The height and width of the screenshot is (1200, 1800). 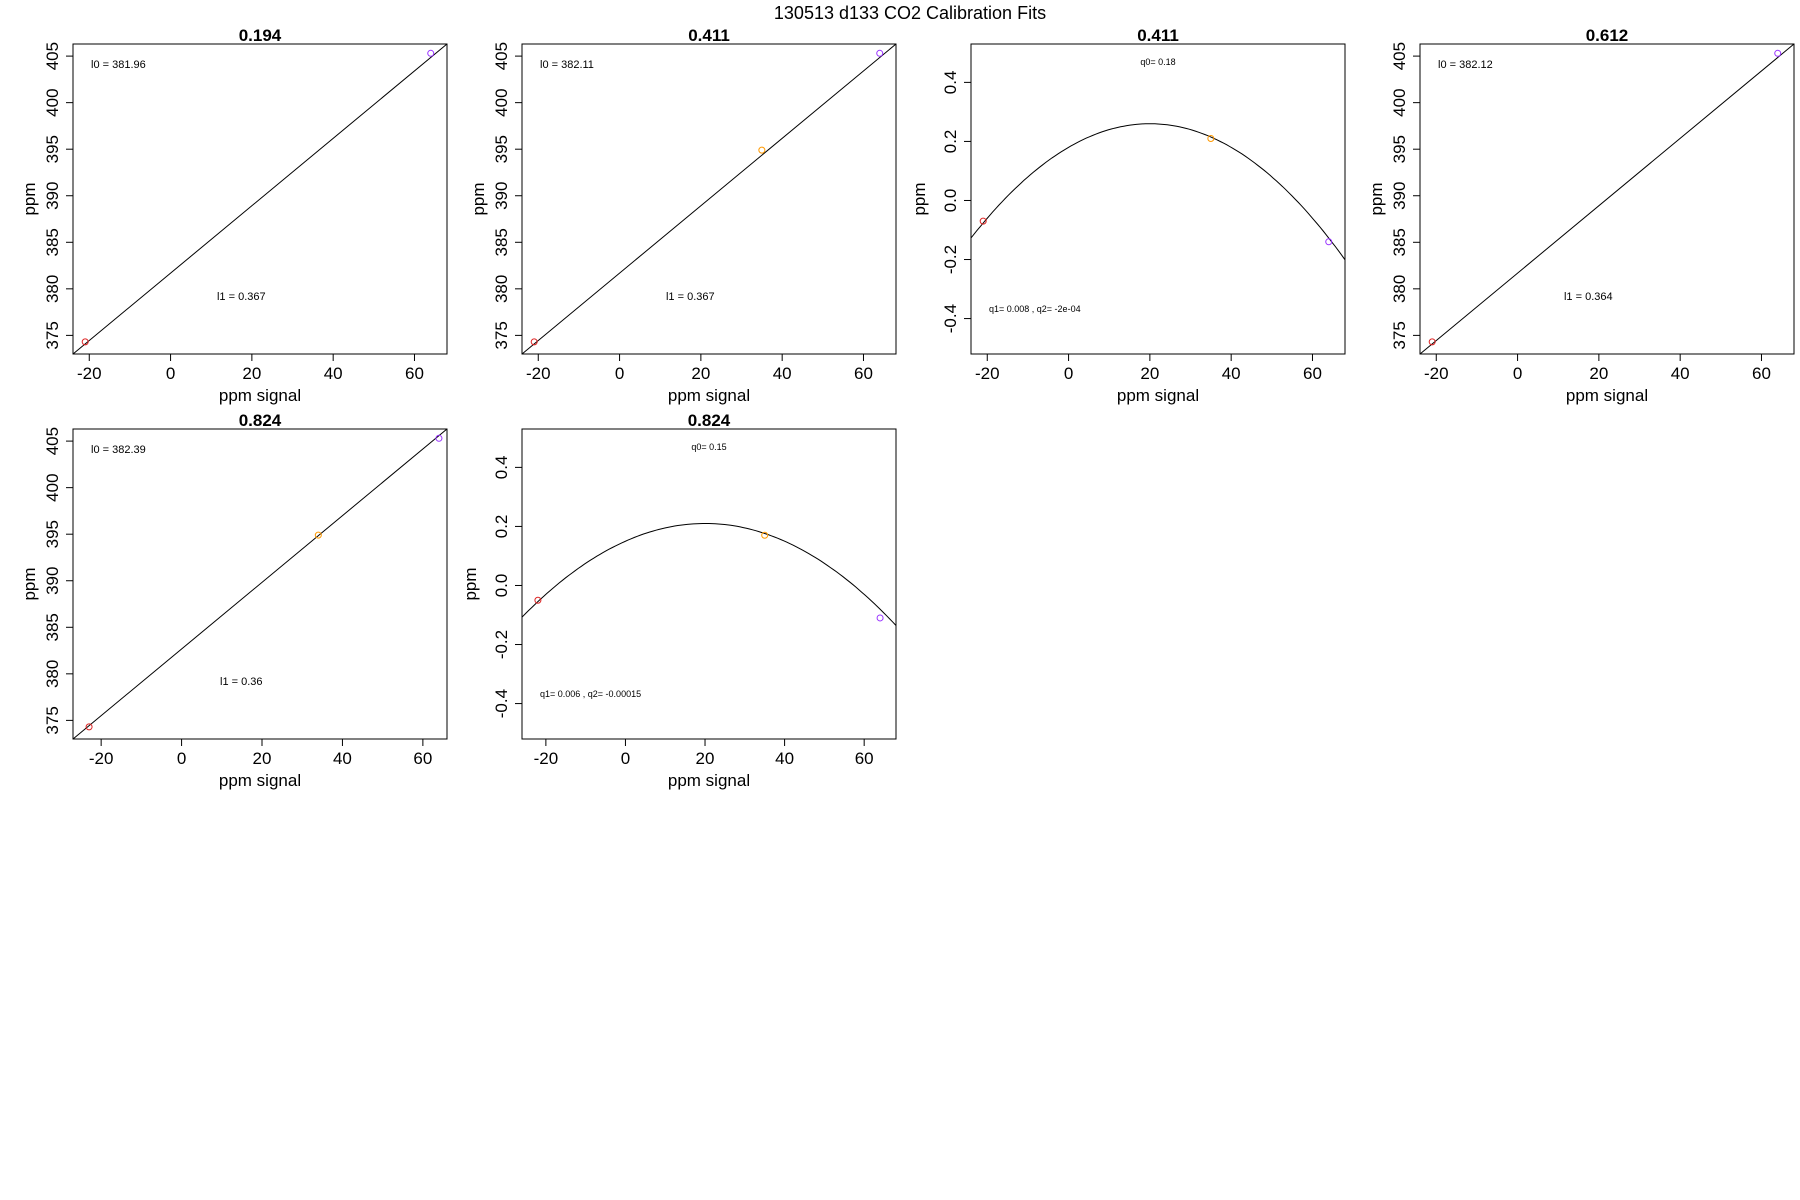 I want to click on panel-title: 0.612, so click(x=1607, y=35).